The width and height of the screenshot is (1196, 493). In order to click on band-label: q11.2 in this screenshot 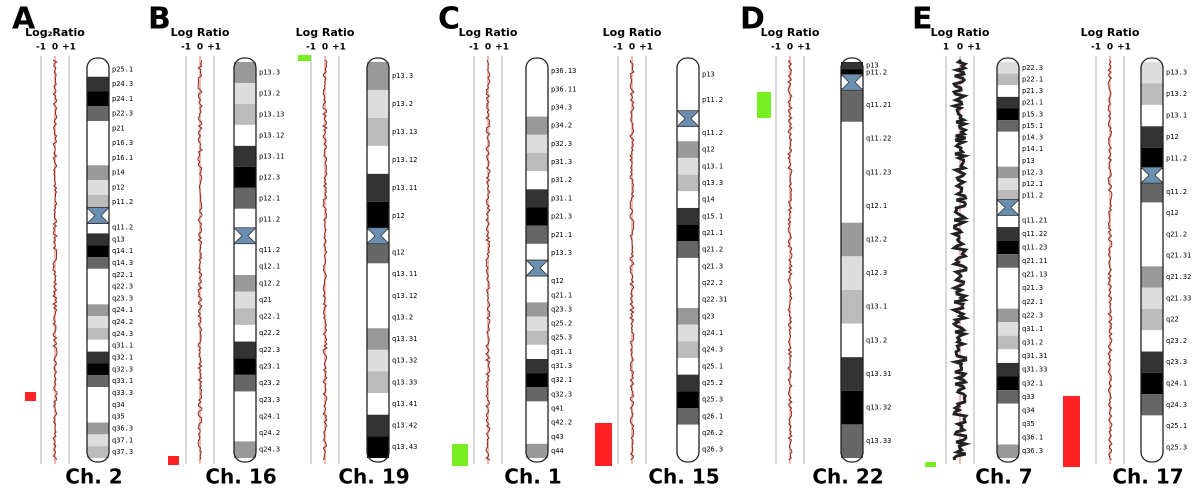, I will do `click(1176, 192)`.